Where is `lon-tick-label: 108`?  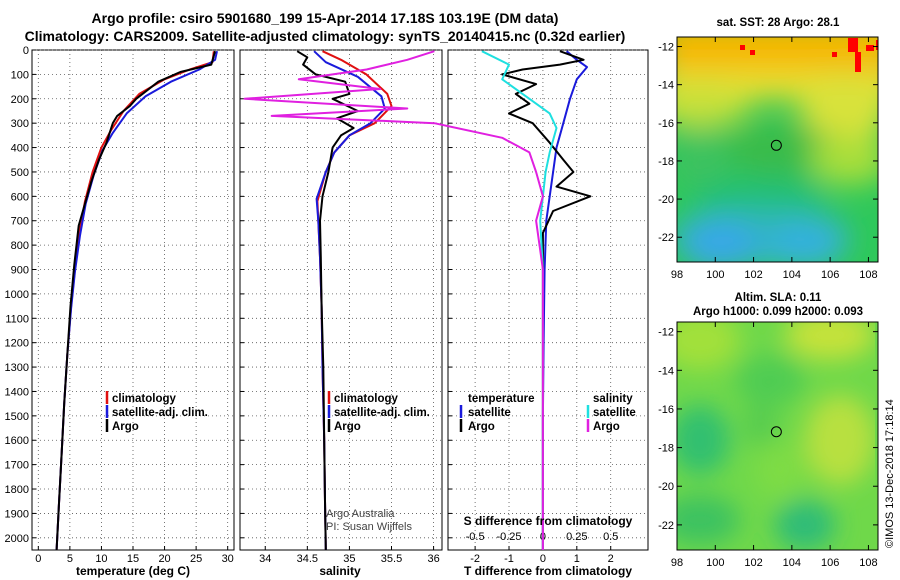
lon-tick-label: 108 is located at coordinates (868, 275).